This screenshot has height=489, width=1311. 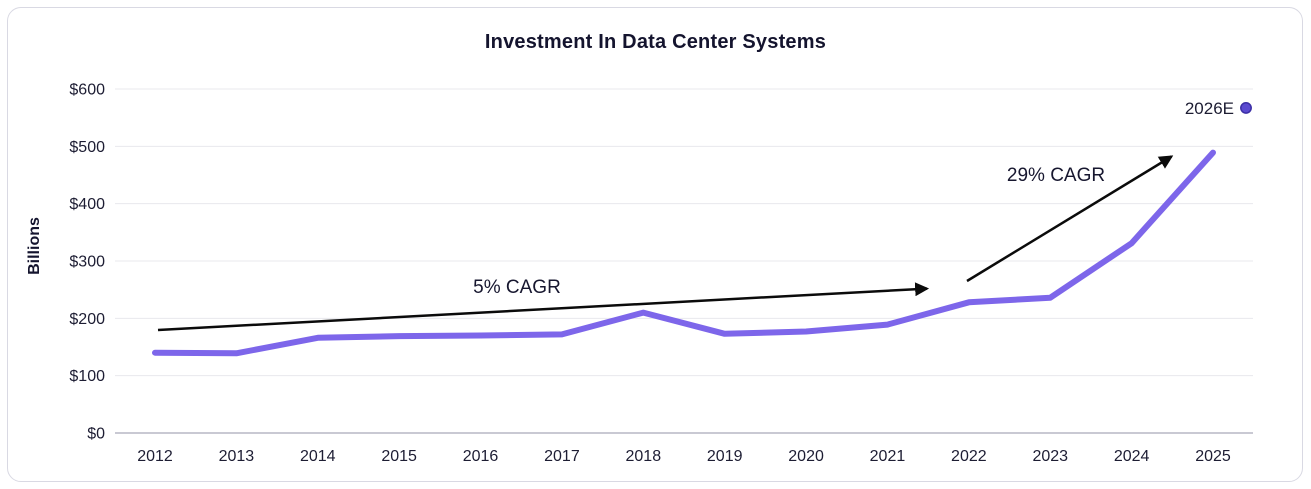 I want to click on y-tick-label: $500, so click(x=87, y=147).